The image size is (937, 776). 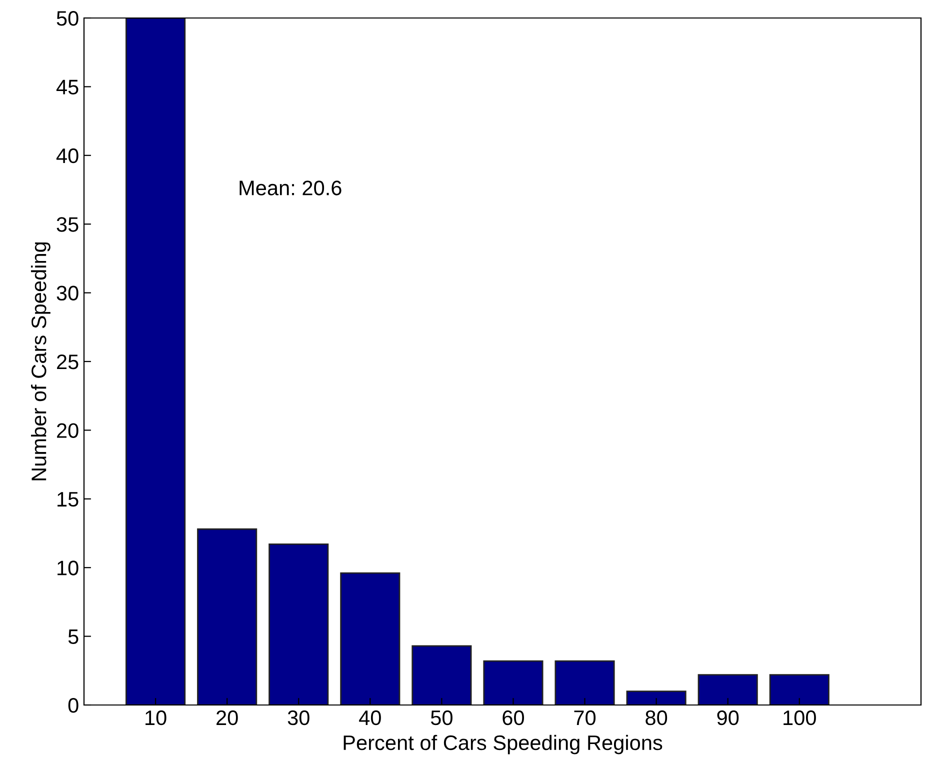 What do you see at coordinates (68, 568) in the screenshot?
I see `y-tick-label: 10` at bounding box center [68, 568].